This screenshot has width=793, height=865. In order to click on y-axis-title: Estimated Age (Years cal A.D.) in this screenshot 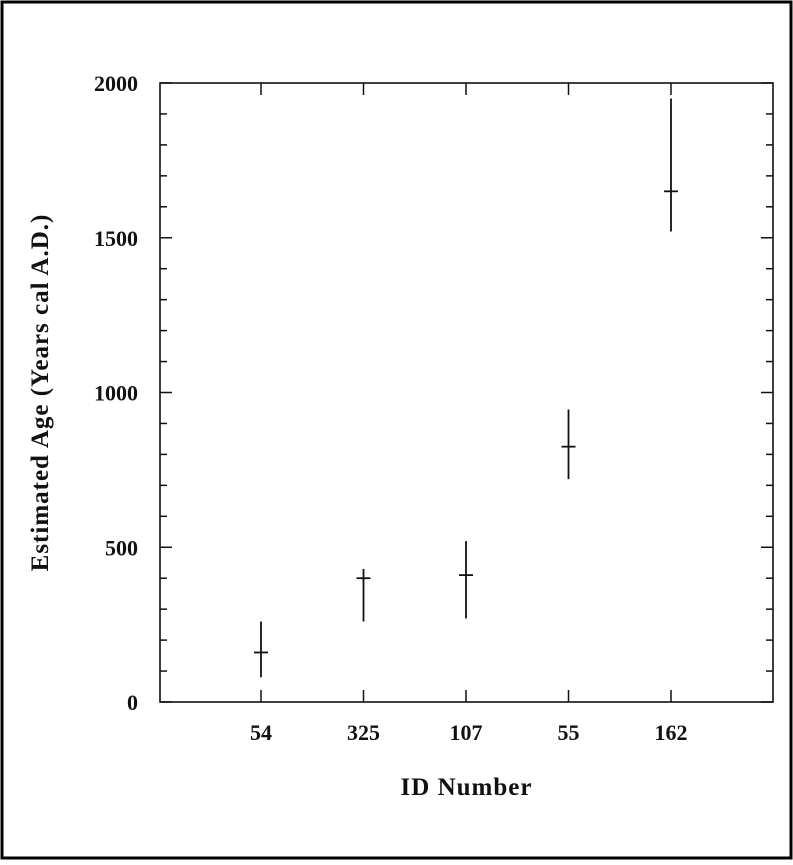, I will do `click(40, 393)`.